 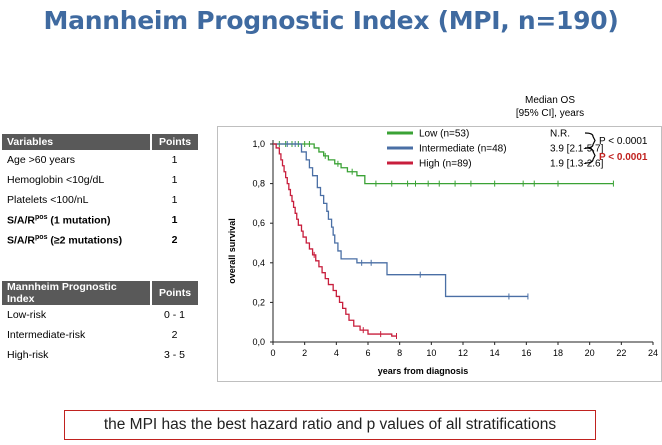 What do you see at coordinates (56, 180) in the screenshot?
I see `variable-label-text: Hemoglobin <10g/dL` at bounding box center [56, 180].